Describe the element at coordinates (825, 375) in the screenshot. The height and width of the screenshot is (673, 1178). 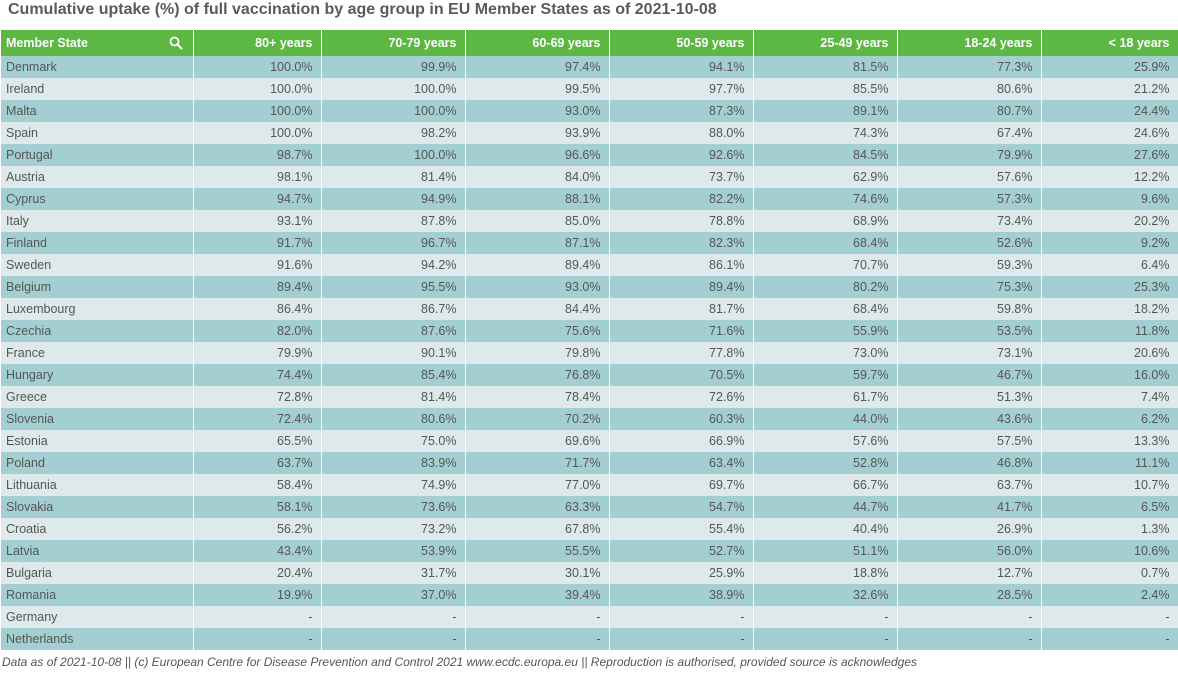
I see `value-cell: 59.7%` at that location.